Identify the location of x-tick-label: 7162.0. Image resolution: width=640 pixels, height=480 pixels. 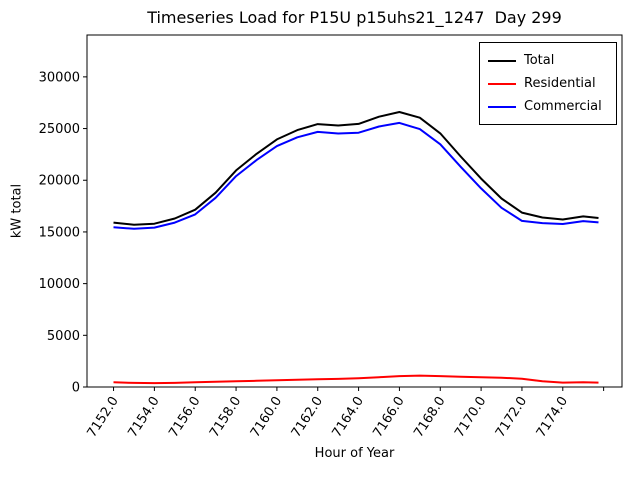
(307, 417).